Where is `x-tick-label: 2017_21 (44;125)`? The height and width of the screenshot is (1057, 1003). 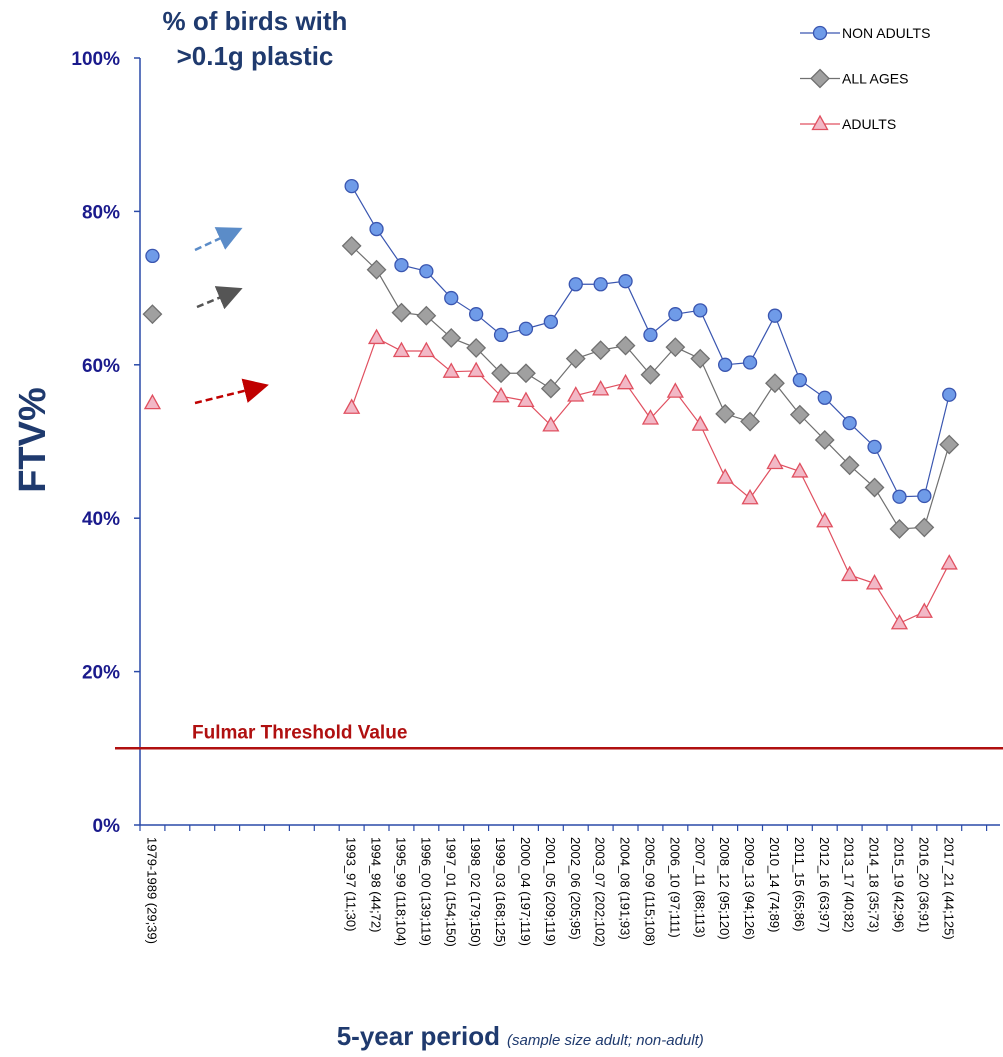
x-tick-label: 2017_21 (44;125) is located at coordinates (948, 888).